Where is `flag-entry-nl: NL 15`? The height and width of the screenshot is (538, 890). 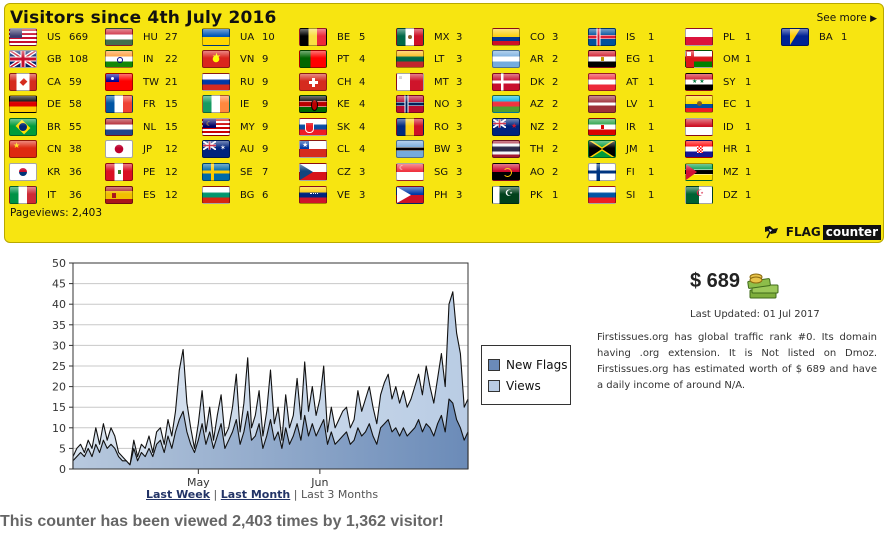 flag-entry-nl: NL 15 is located at coordinates (141, 127).